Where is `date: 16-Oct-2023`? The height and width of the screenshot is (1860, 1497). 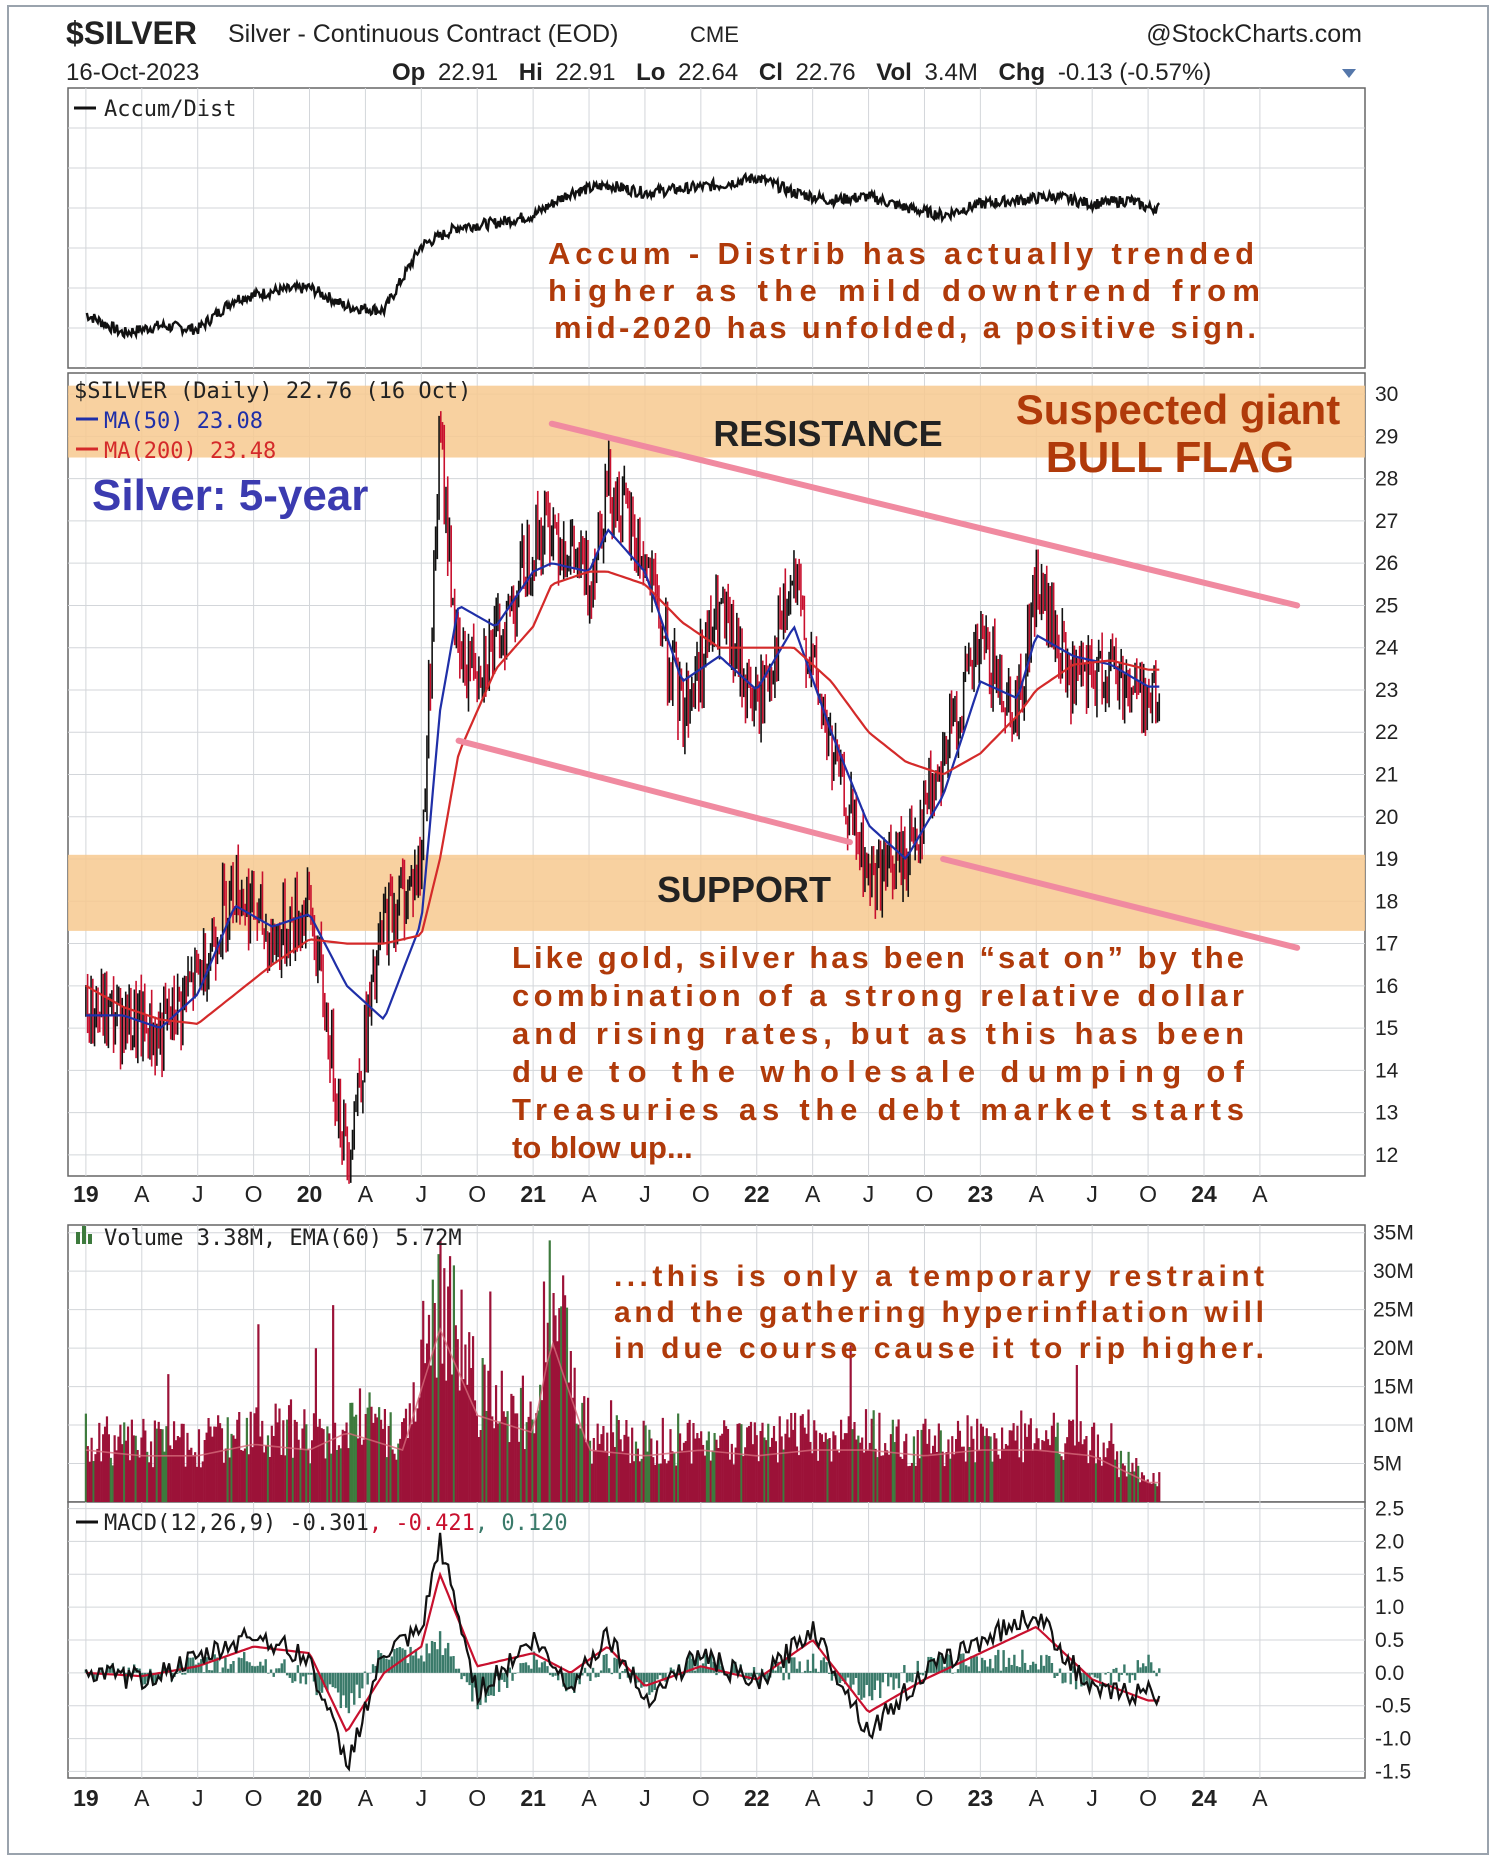 date: 16-Oct-2023 is located at coordinates (132, 72).